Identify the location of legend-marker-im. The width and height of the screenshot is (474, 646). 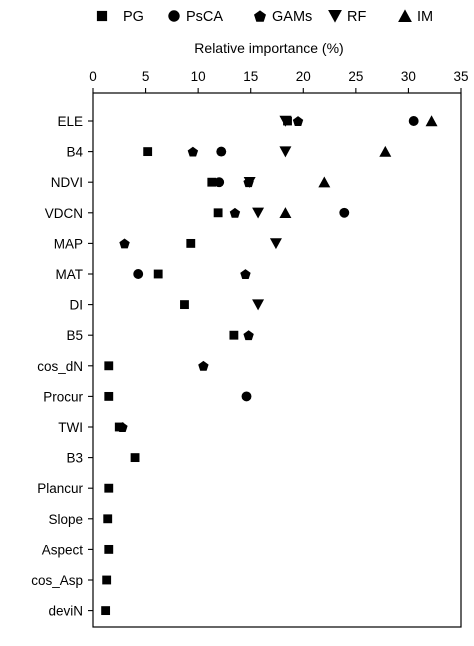
(405, 15).